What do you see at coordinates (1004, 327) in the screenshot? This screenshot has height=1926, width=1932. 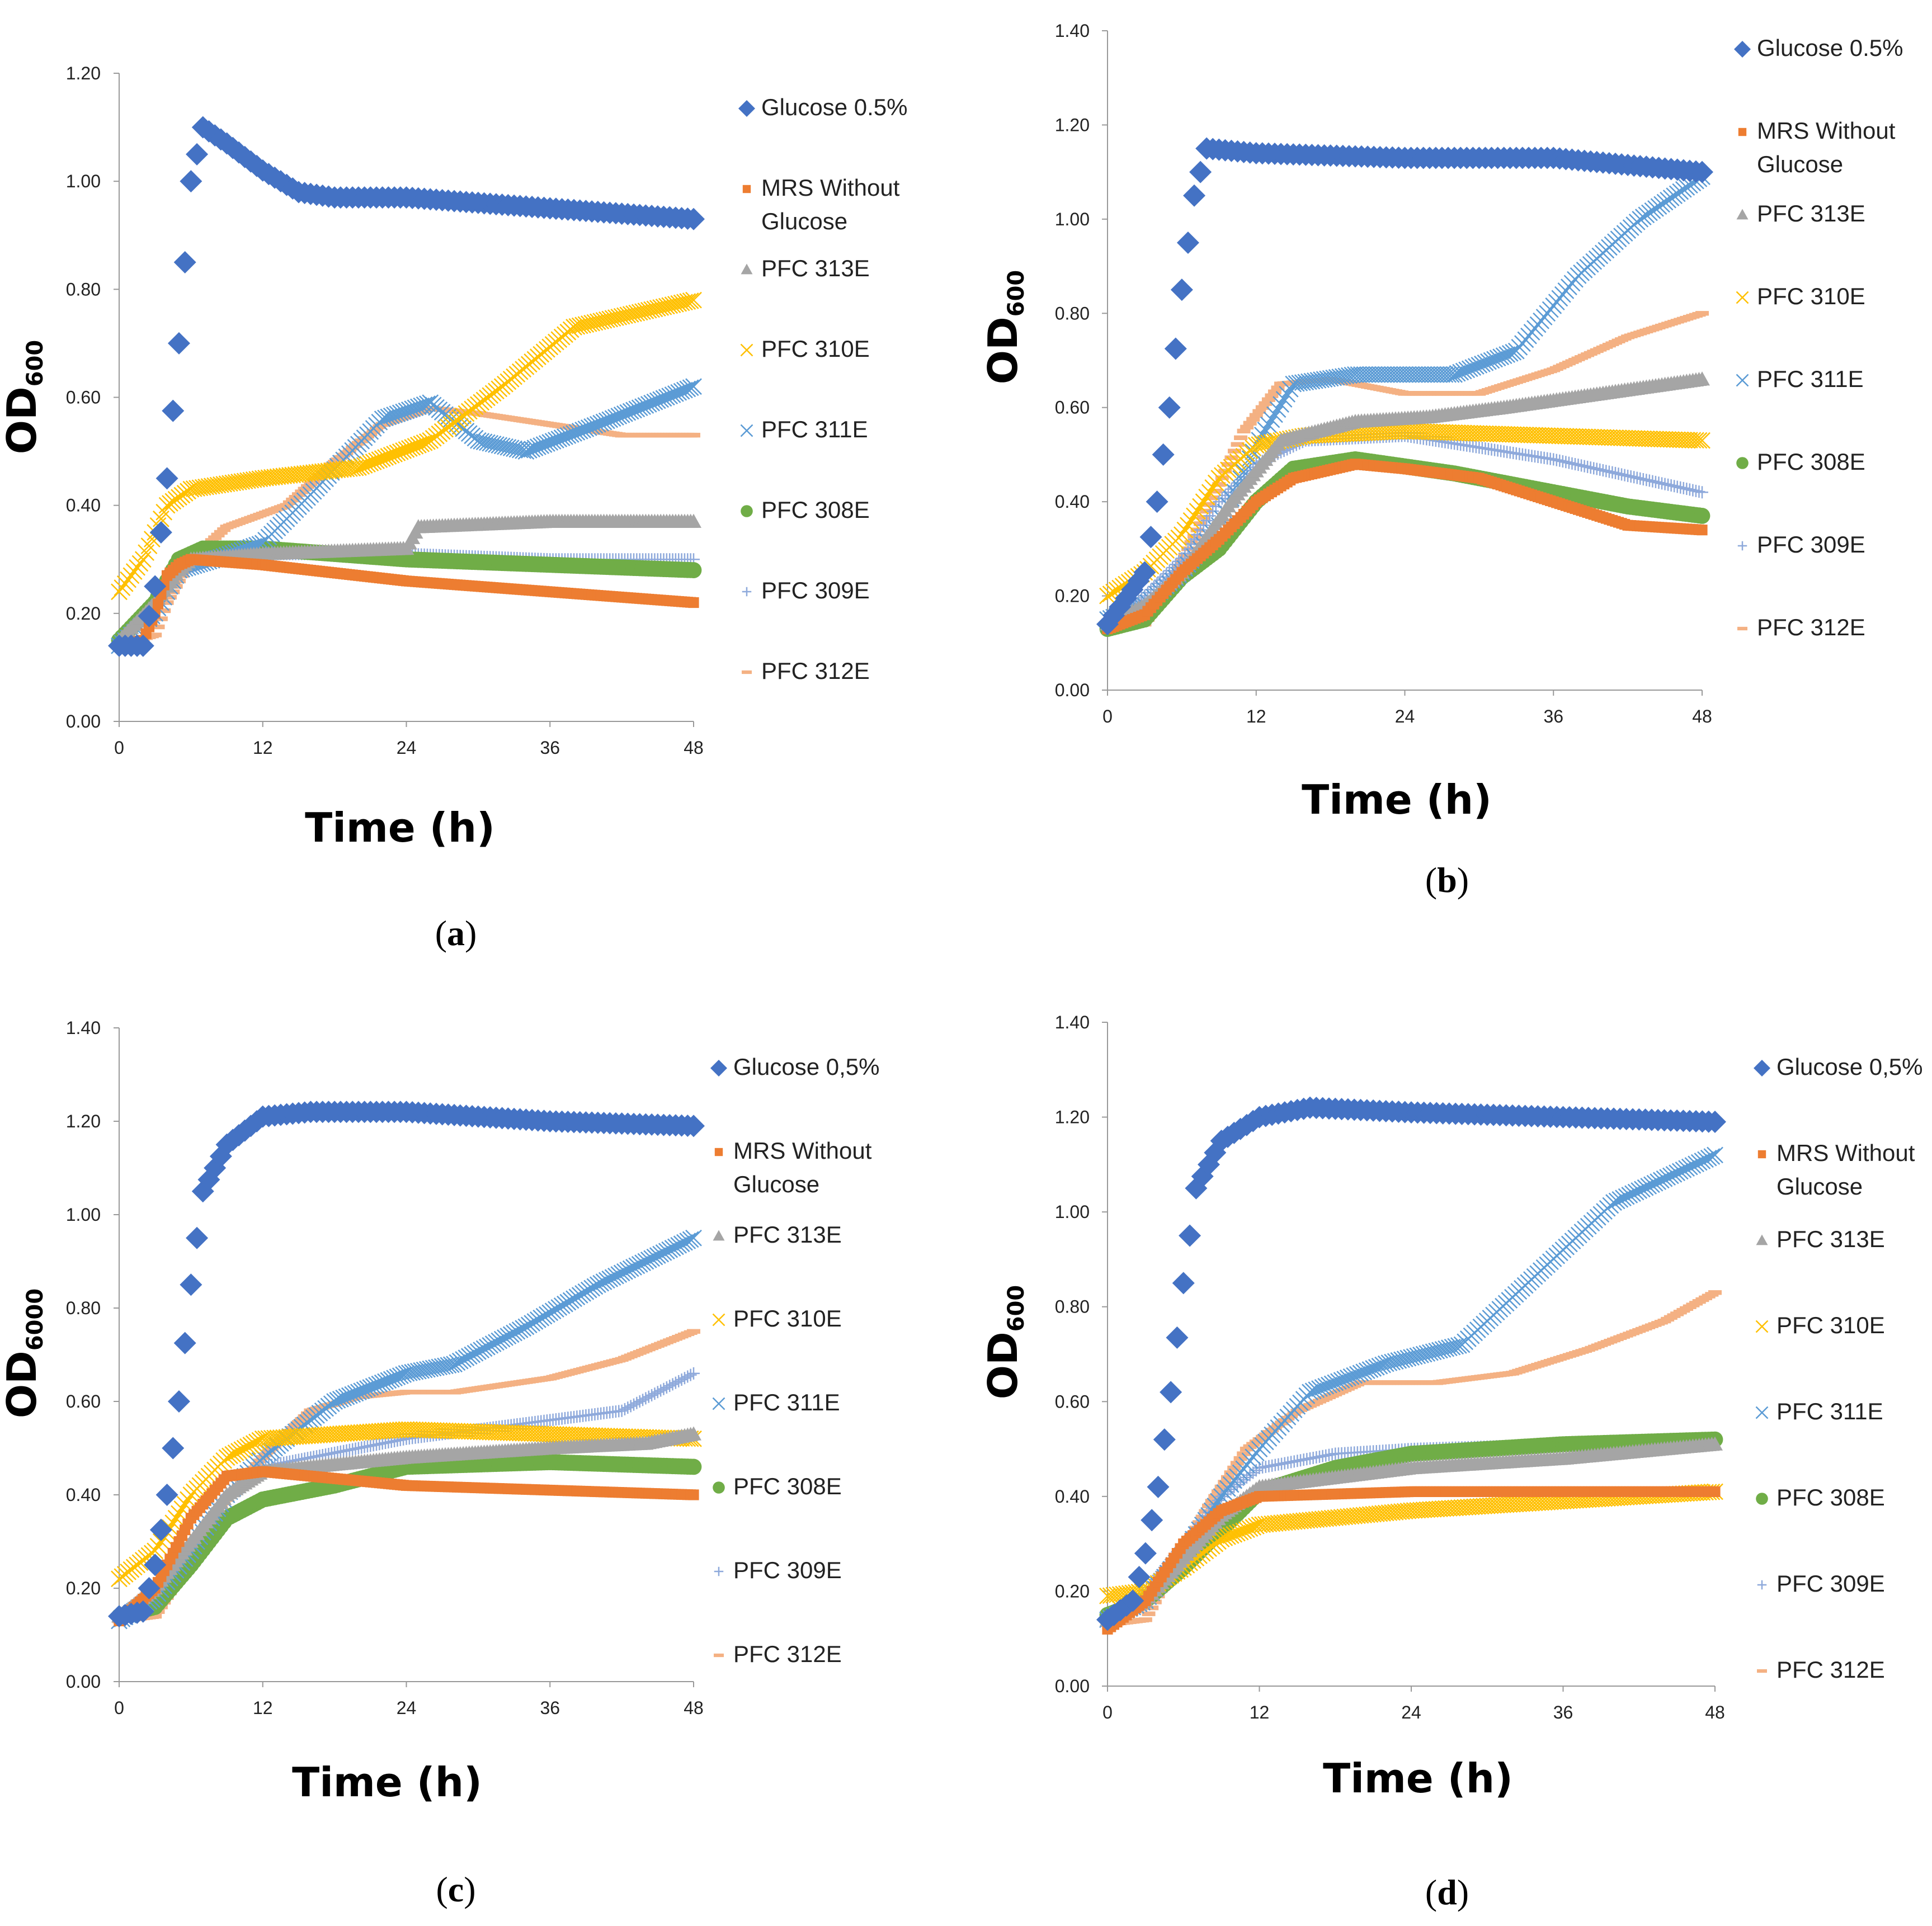 I see `y-axis-title: OD600` at bounding box center [1004, 327].